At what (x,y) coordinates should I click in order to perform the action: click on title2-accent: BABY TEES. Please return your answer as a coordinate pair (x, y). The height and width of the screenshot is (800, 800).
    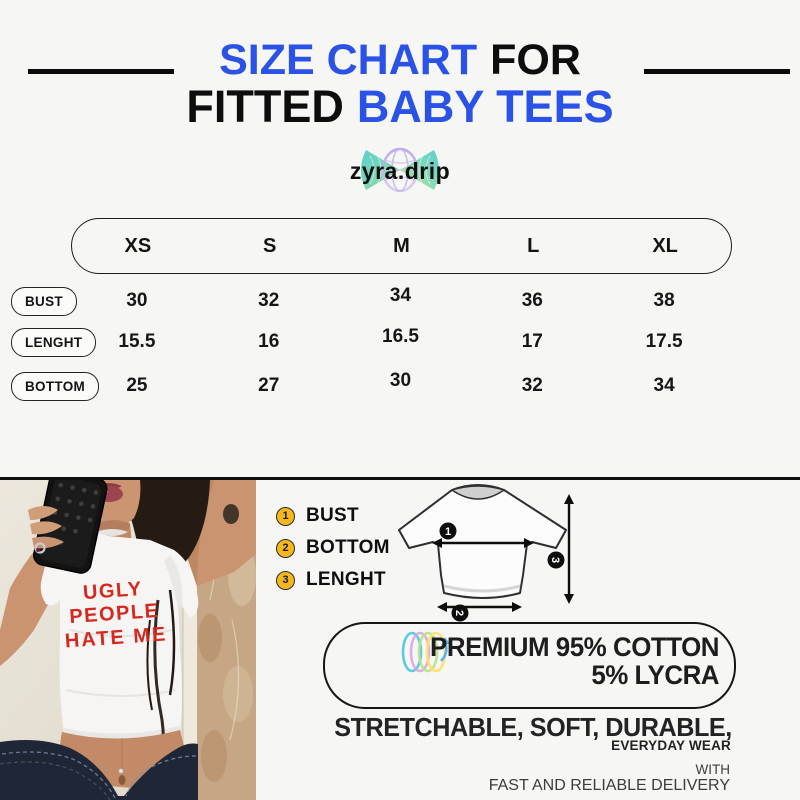
    Looking at the image, I should click on (485, 106).